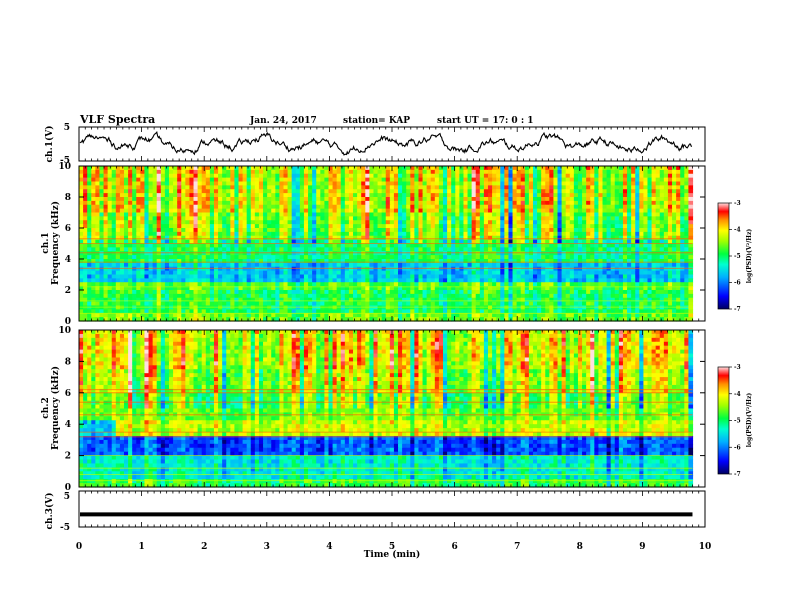 Image resolution: width=792 pixels, height=612 pixels. Describe the element at coordinates (68, 457) in the screenshot. I see `ch2-spectrogram-ytick: 2` at that location.